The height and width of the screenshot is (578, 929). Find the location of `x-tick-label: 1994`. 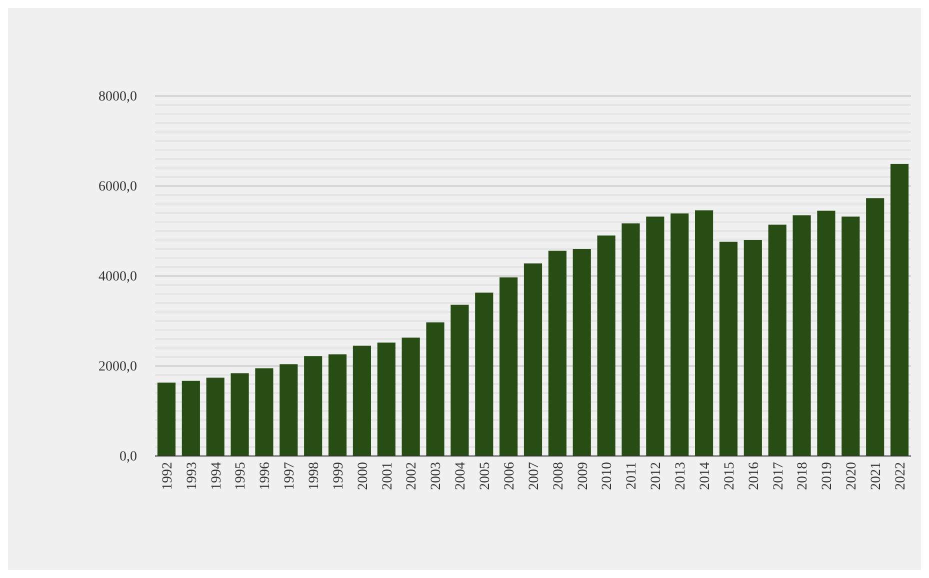

x-tick-label: 1994 is located at coordinates (216, 476).